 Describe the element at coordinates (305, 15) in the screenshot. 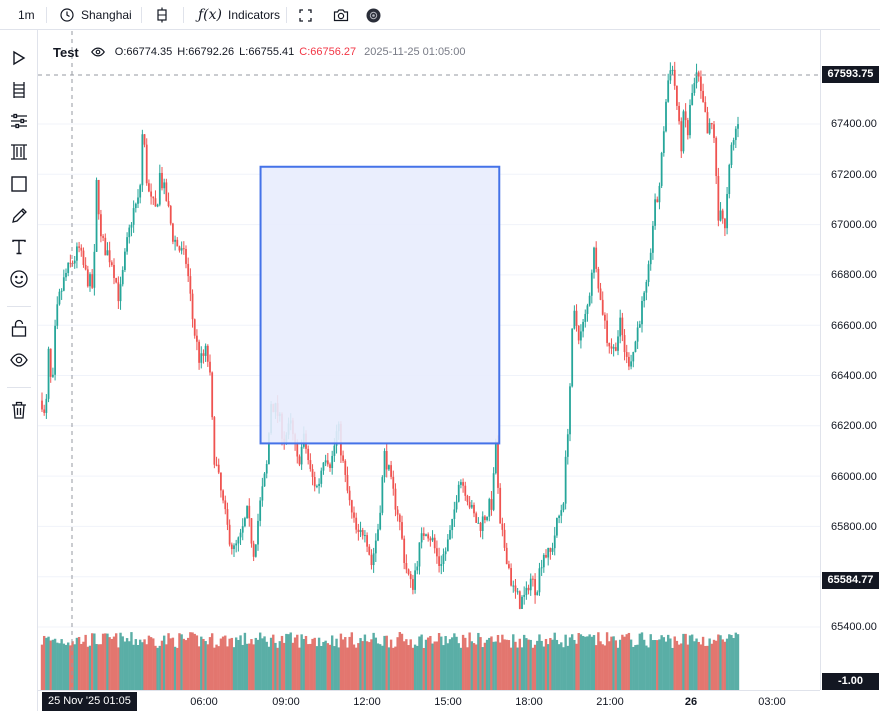

I see `fullscreen-button` at that location.